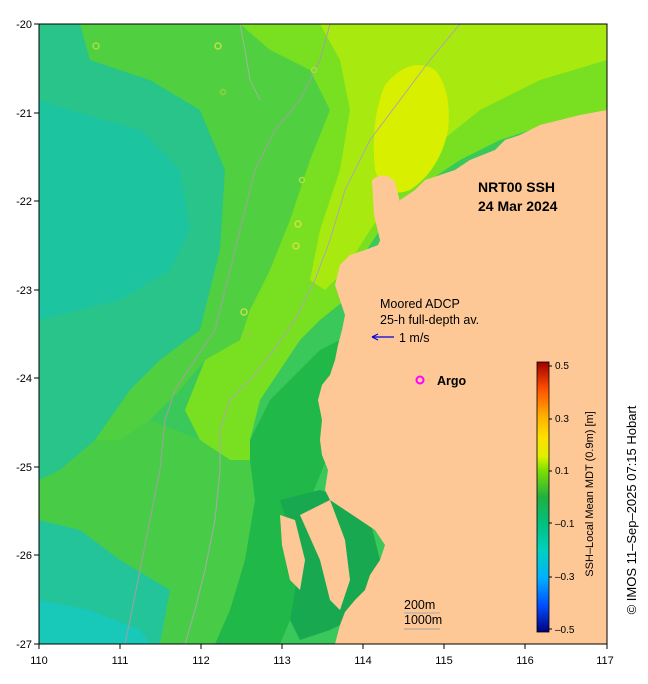  What do you see at coordinates (452, 381) in the screenshot?
I see `argo-label: Argo` at bounding box center [452, 381].